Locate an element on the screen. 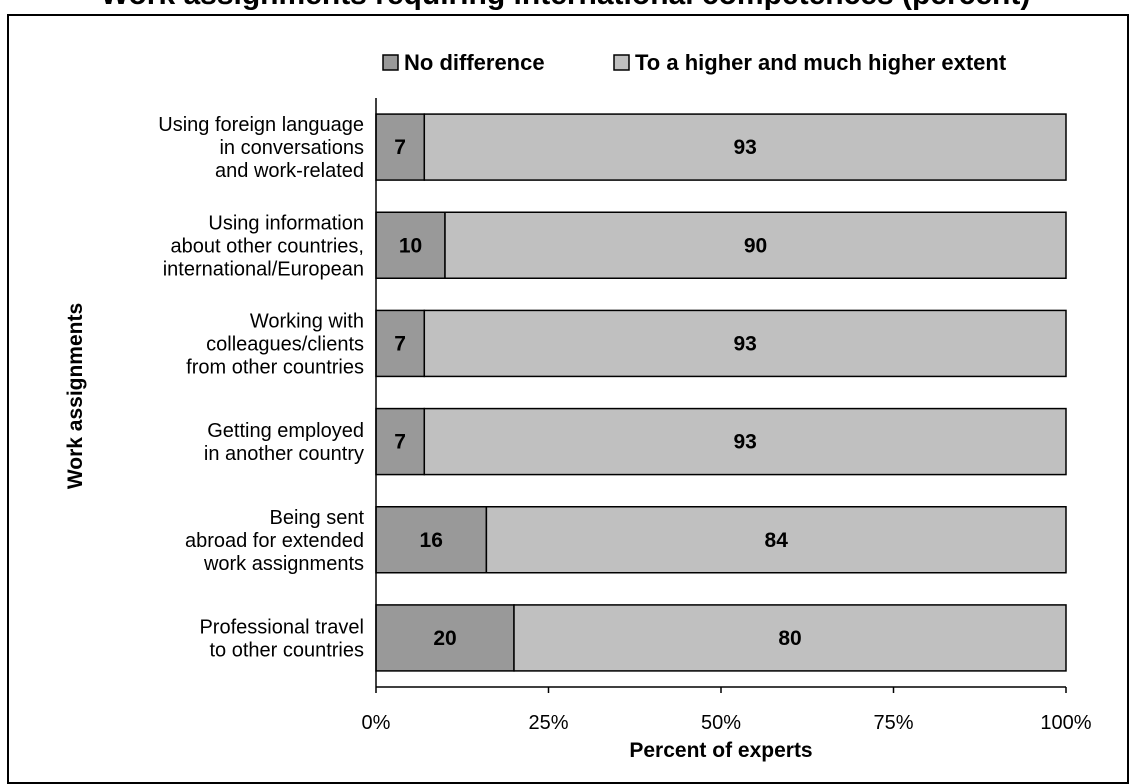 This screenshot has height=784, width=1131. category-label-3-line-1: Working with is located at coordinates (307, 321).